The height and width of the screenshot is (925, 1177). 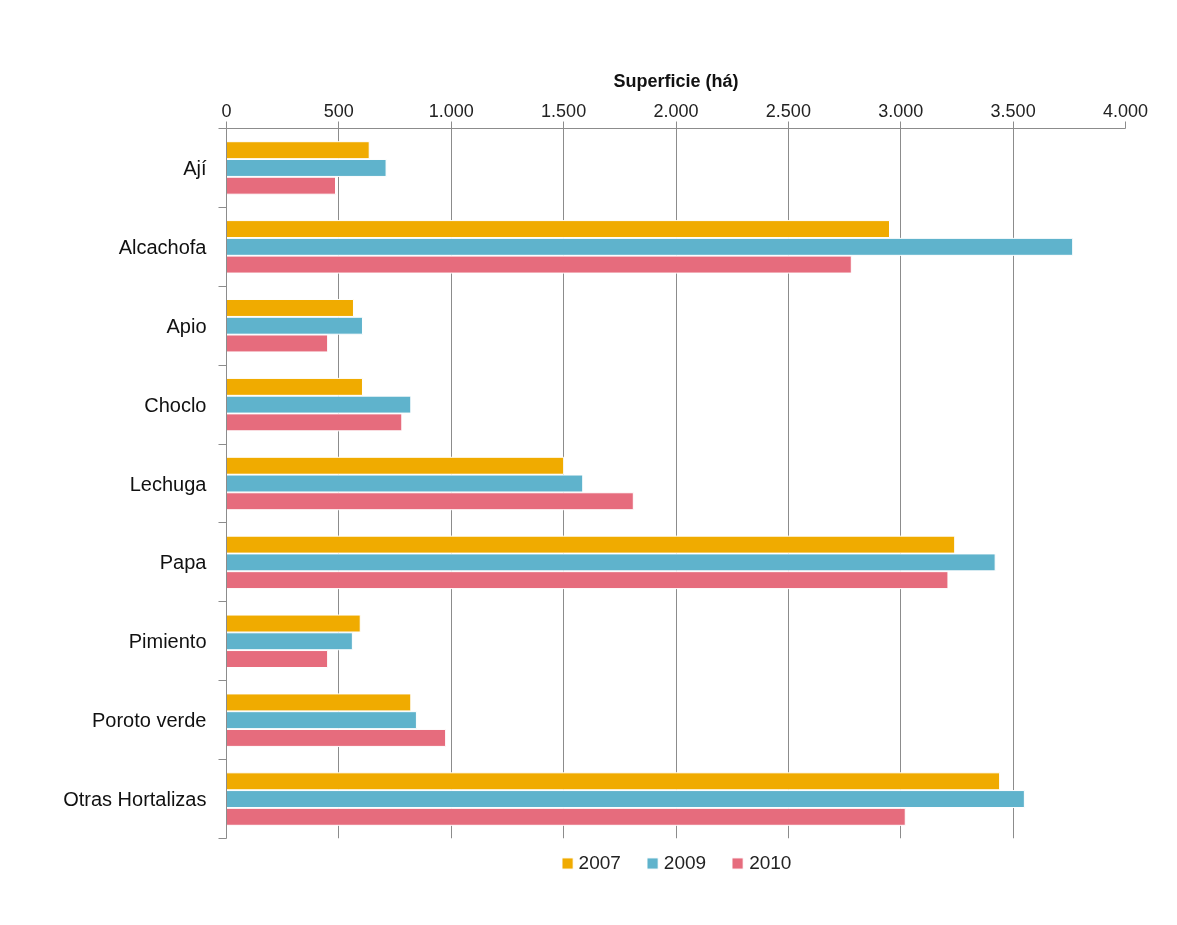 What do you see at coordinates (685, 863) in the screenshot?
I see `legend-label: 2009` at bounding box center [685, 863].